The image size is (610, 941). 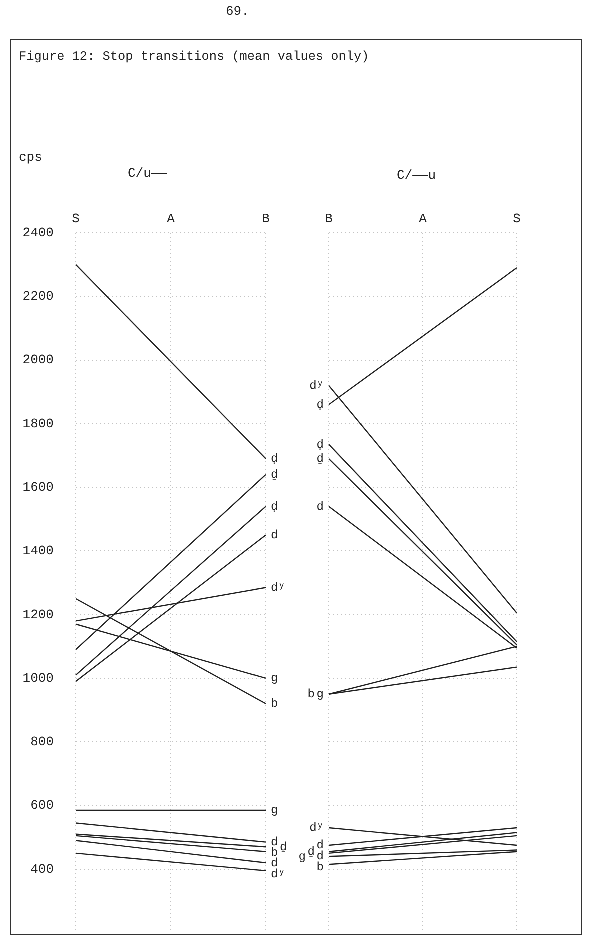 I want to click on y-tick-label: 400, so click(x=42, y=869).